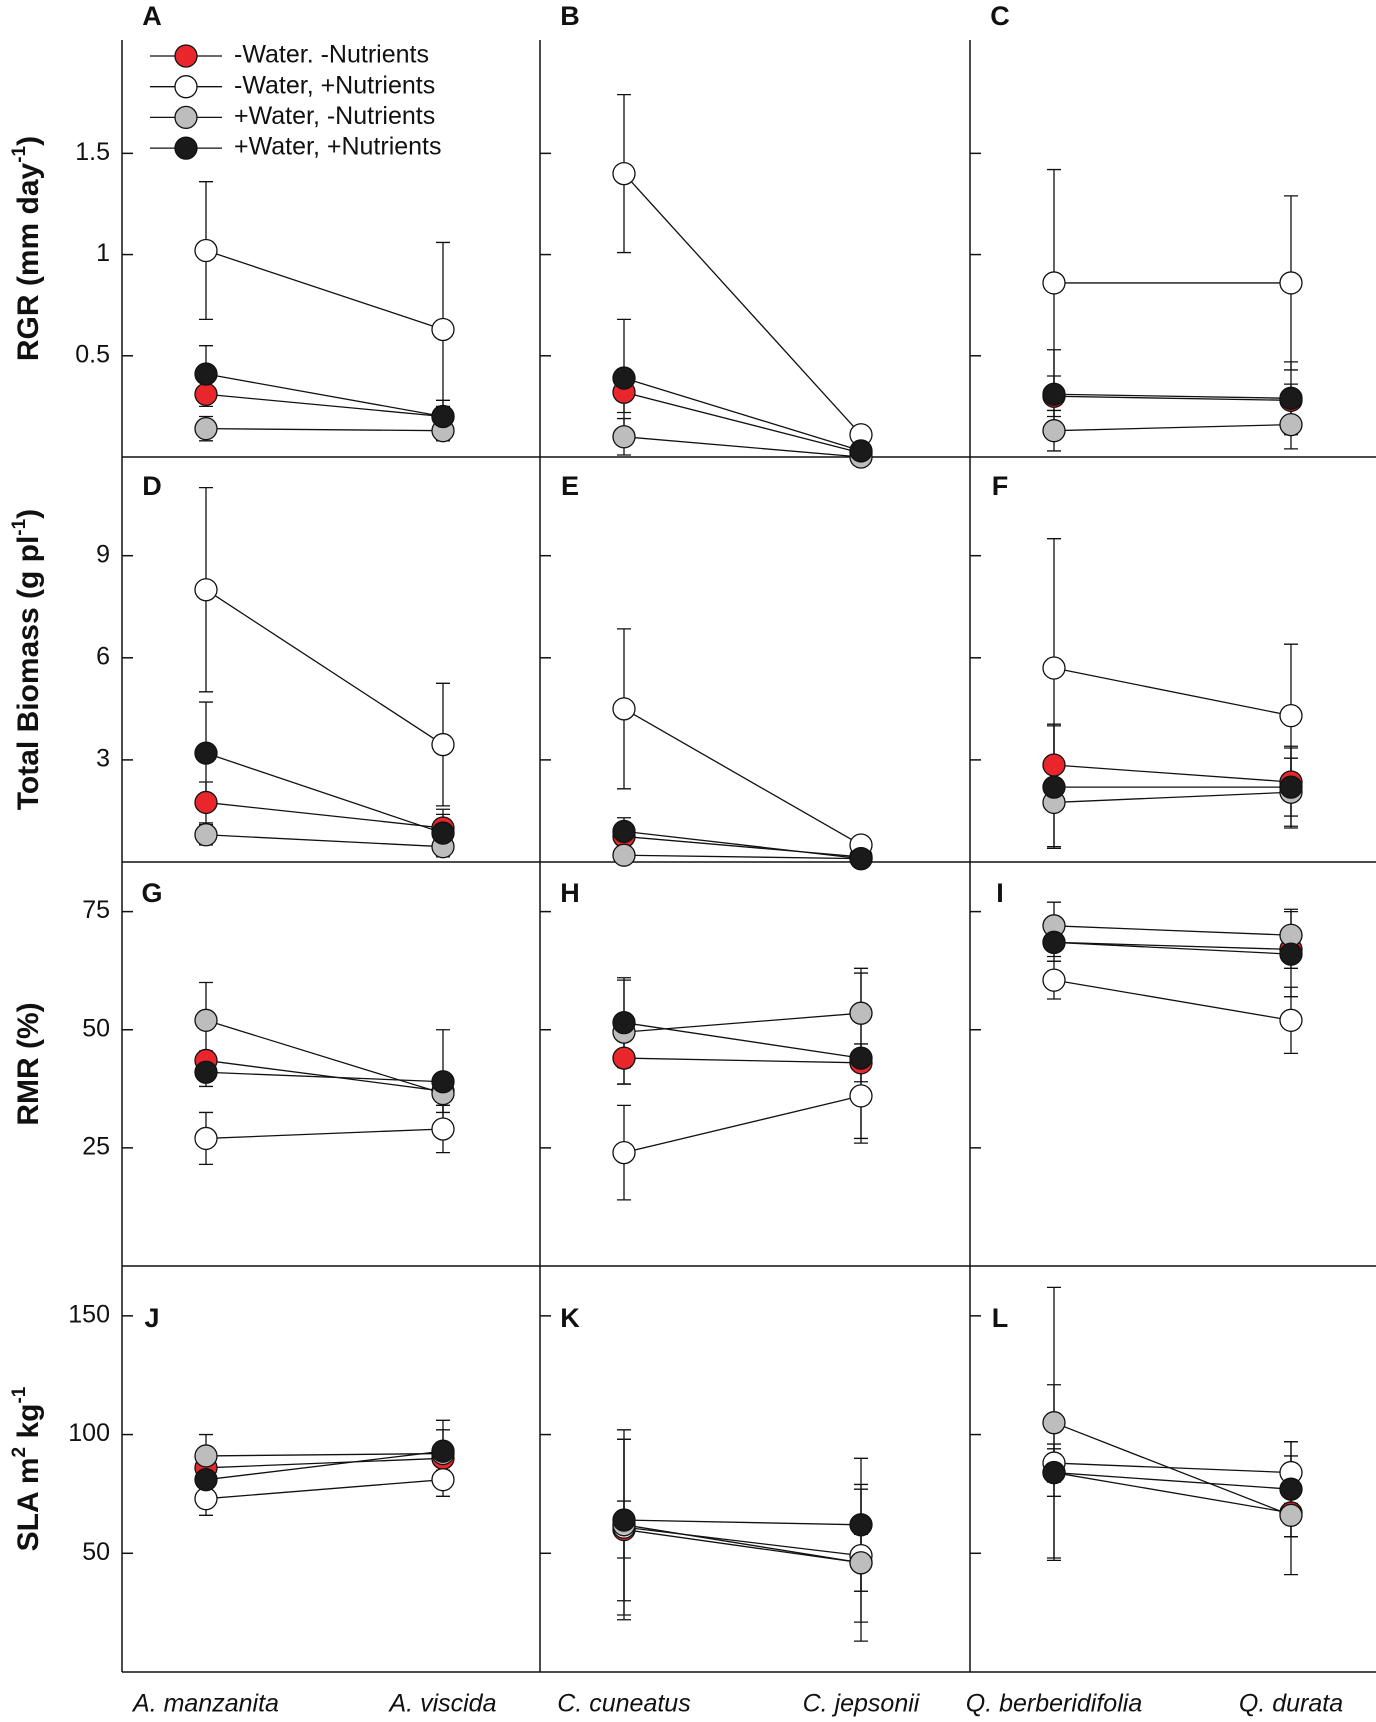 This screenshot has width=1376, height=1722. What do you see at coordinates (103, 253) in the screenshot?
I see `y-tick-label: 1` at bounding box center [103, 253].